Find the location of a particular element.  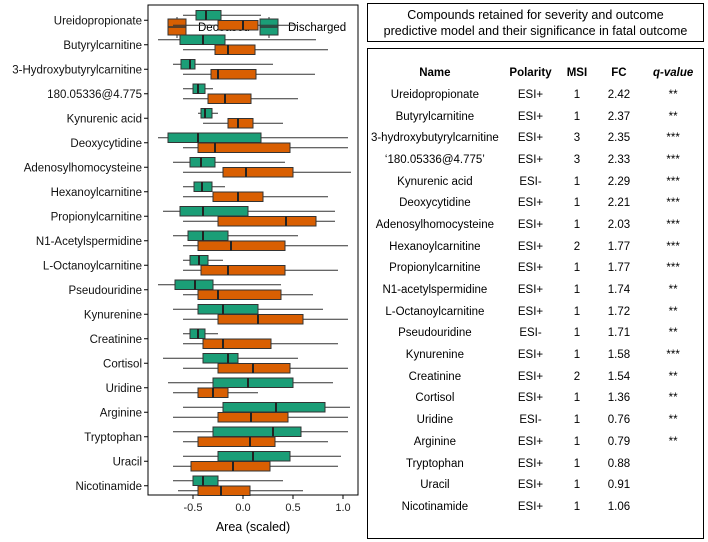

cell-fc: 2.21 is located at coordinates (619, 203).